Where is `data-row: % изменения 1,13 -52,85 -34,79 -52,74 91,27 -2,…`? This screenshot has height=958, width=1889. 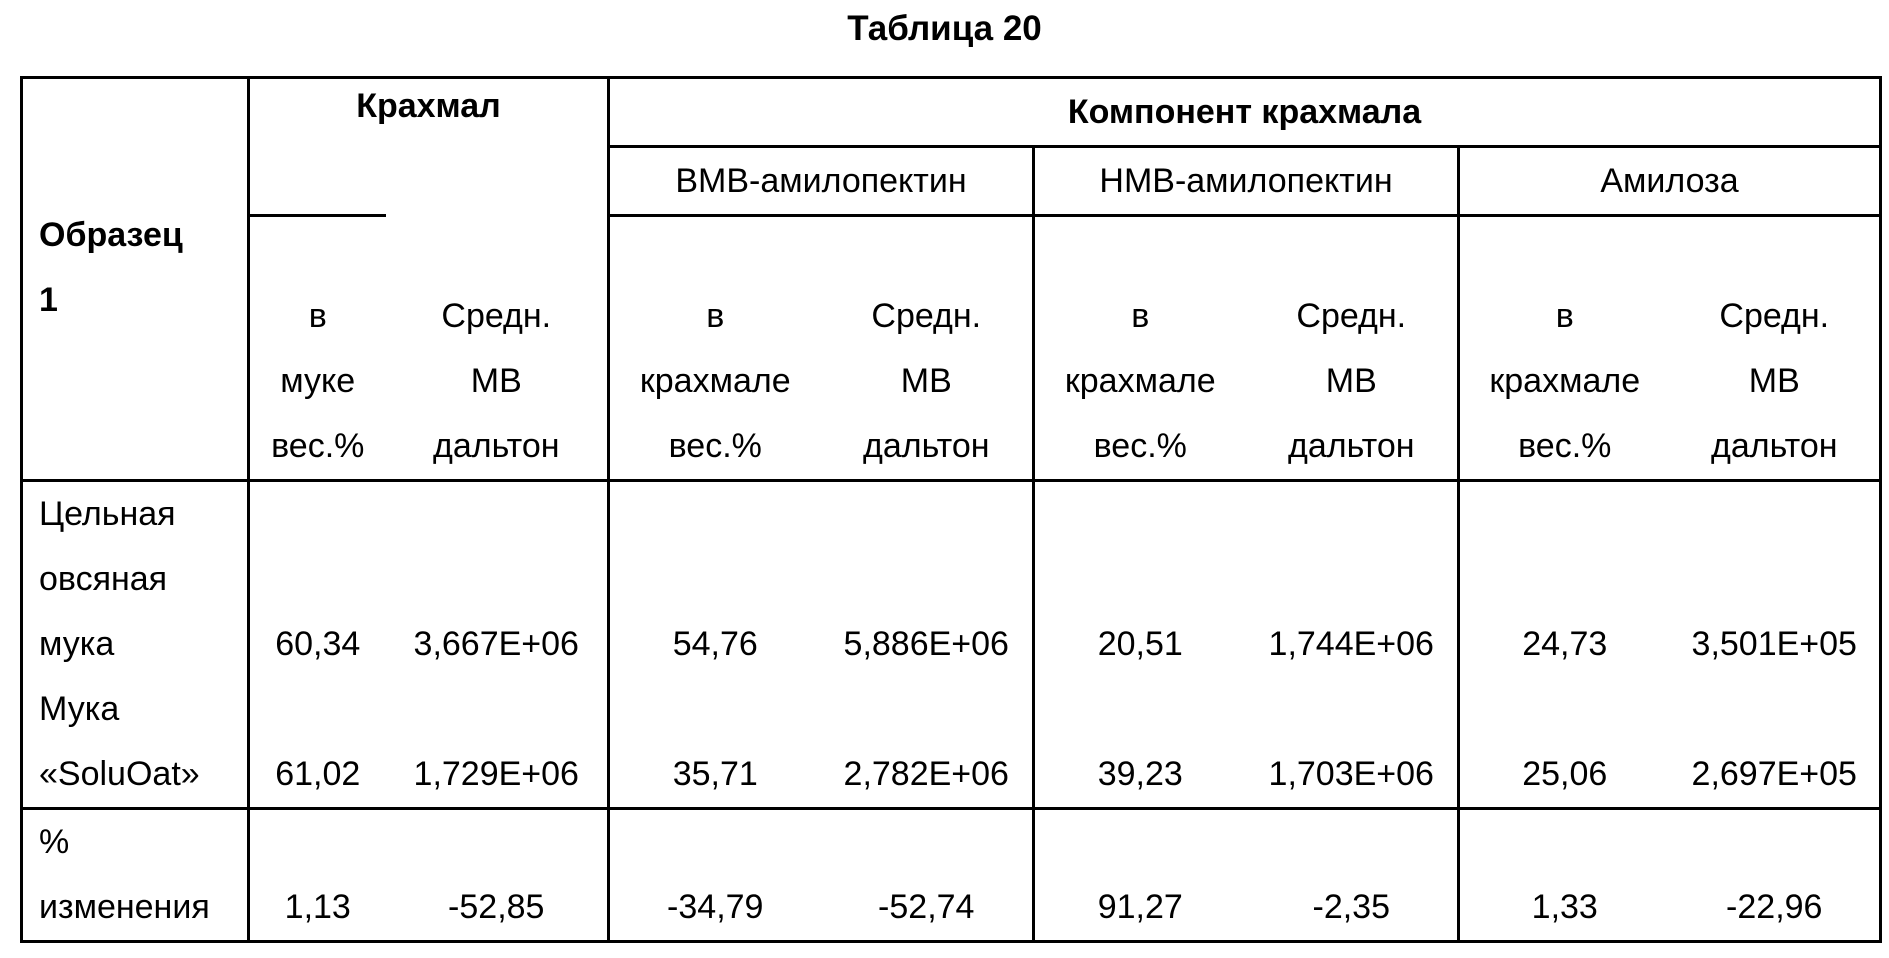
data-row: % изменения 1,13 -52,85 -34,79 -52,74 91,27 -2,… is located at coordinates (951, 875).